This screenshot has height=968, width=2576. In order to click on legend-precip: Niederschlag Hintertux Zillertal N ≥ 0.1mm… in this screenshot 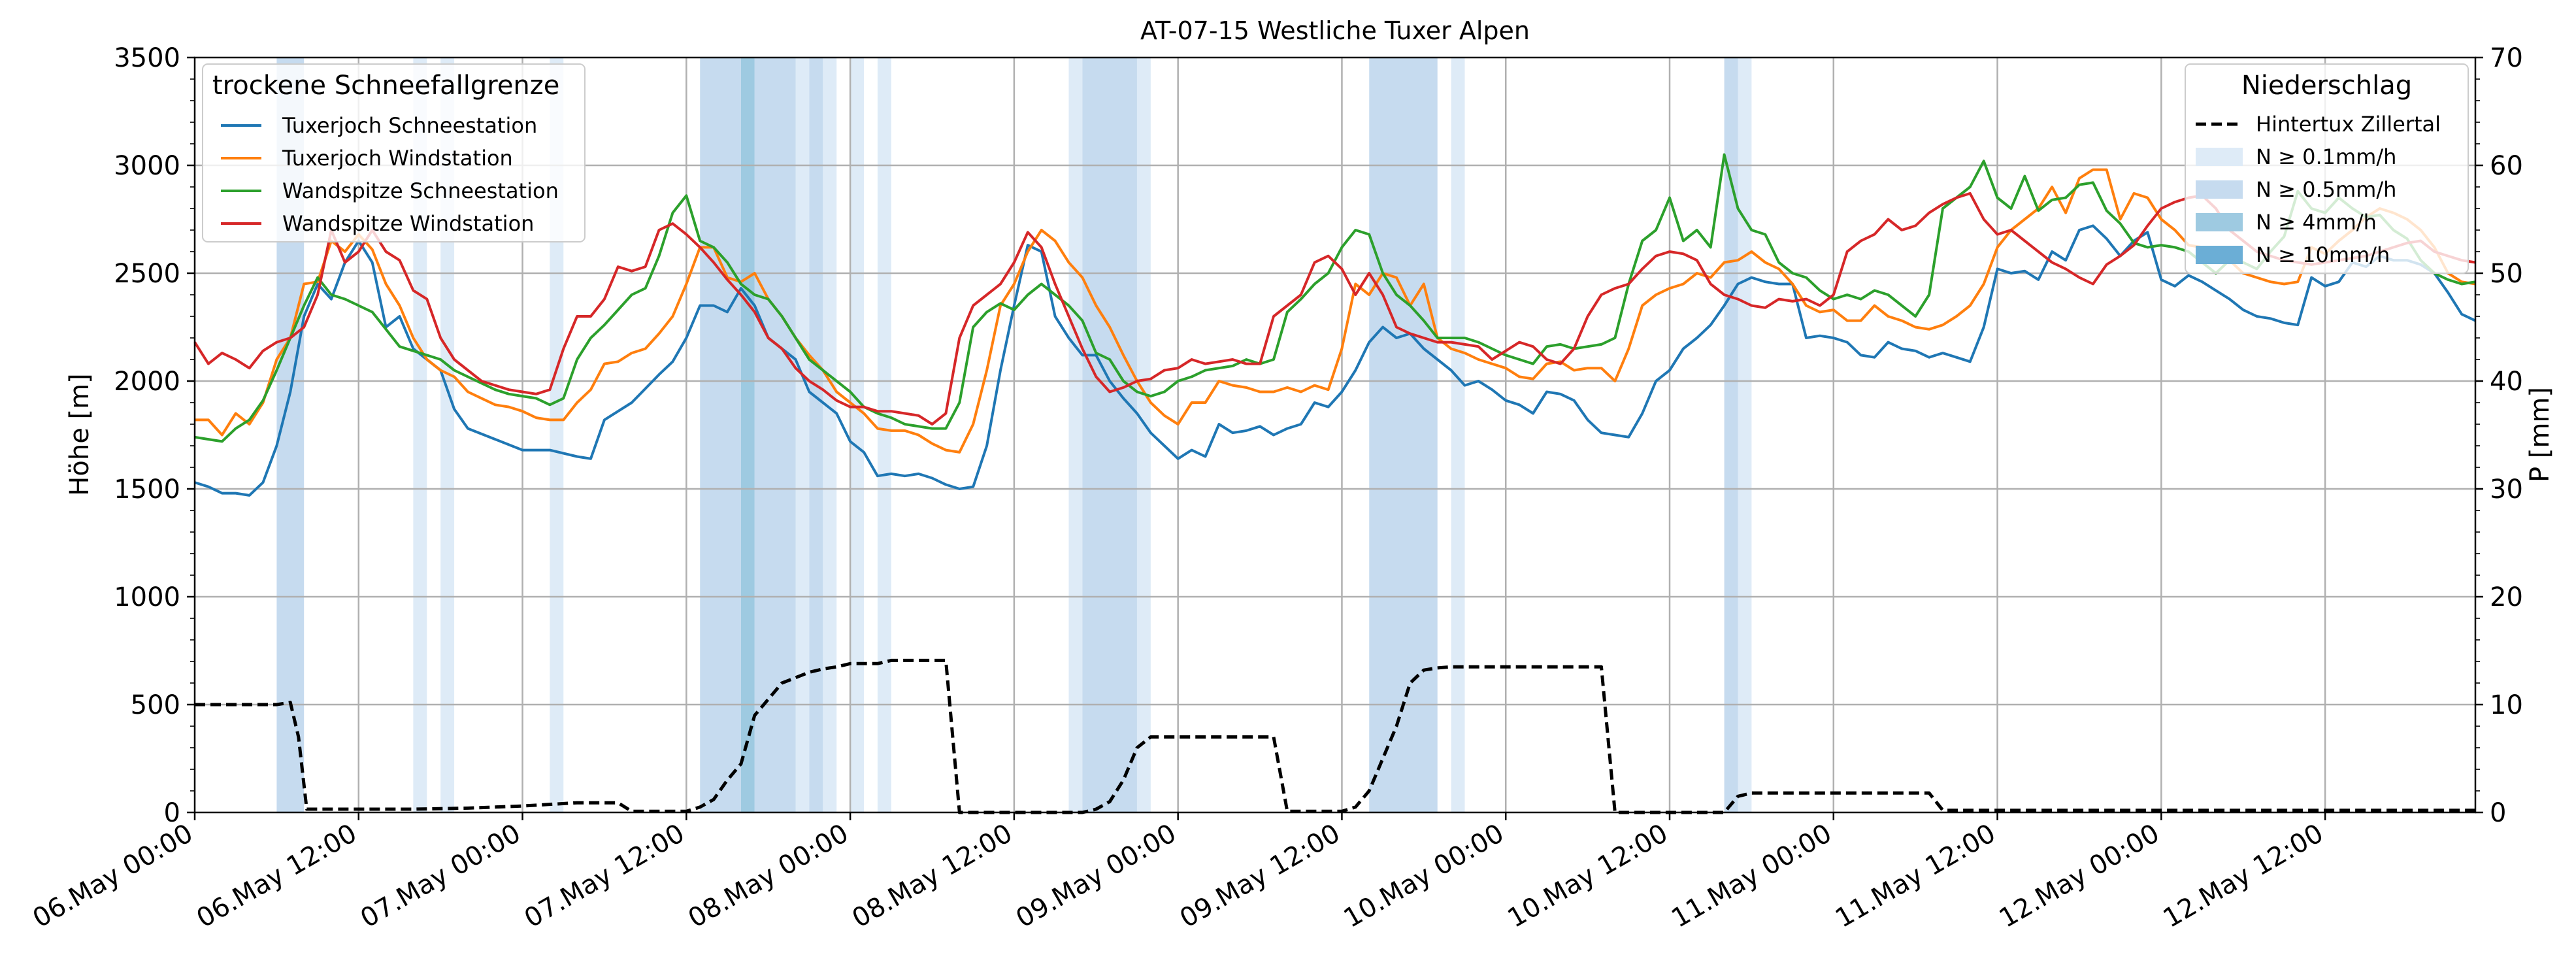, I will do `click(2327, 168)`.